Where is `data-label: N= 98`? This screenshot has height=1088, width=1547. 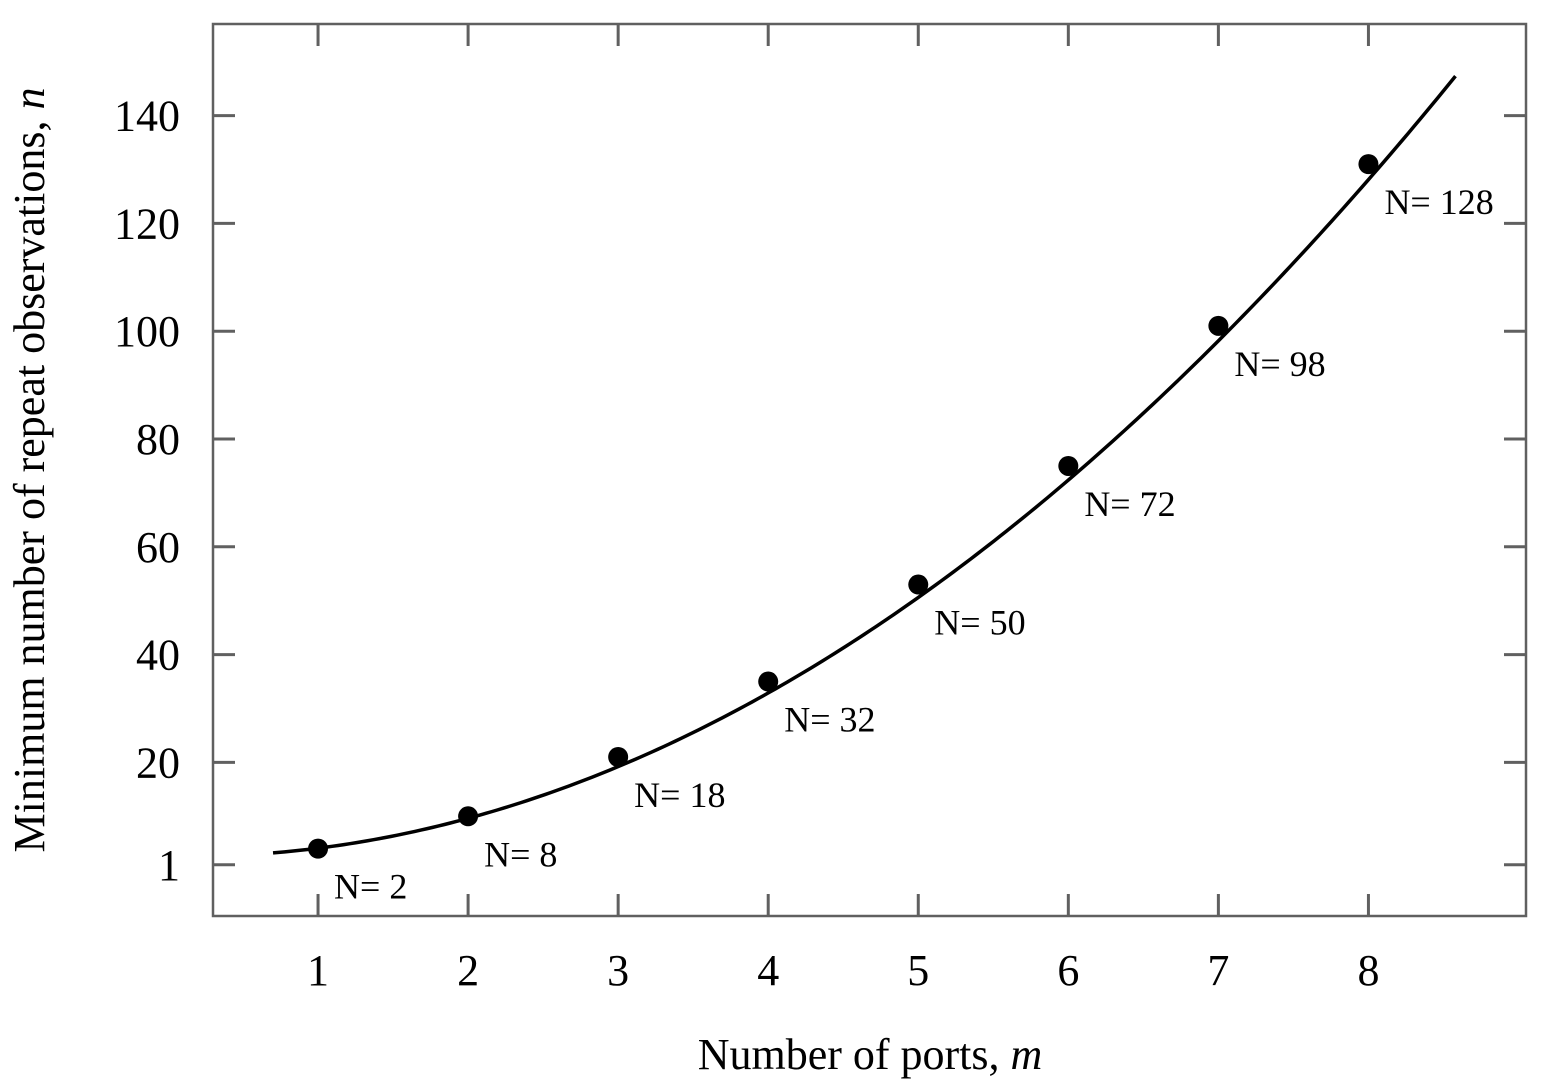 data-label: N= 98 is located at coordinates (1279, 364).